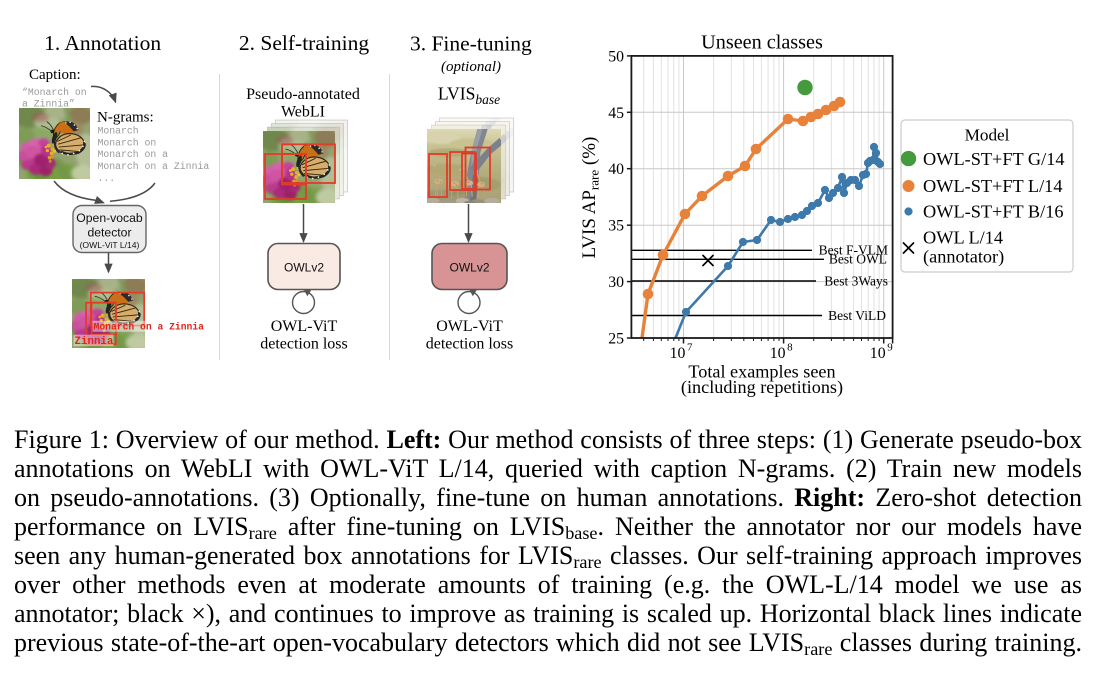 This screenshot has height=684, width=1096. I want to click on svg-text: OWL L/14, so click(963, 238).